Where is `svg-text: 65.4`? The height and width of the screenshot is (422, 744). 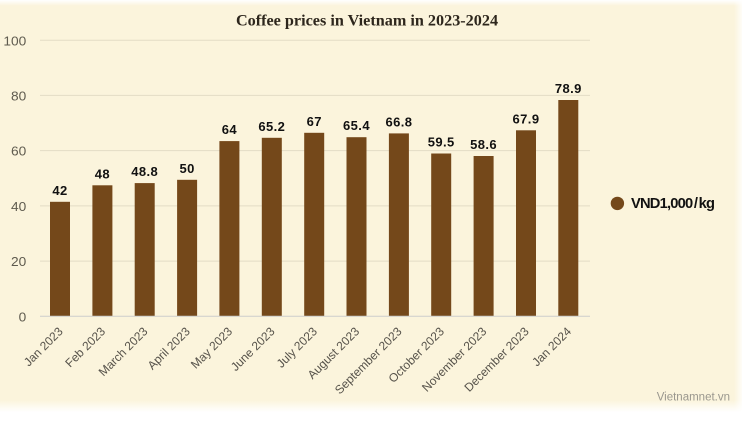 svg-text: 65.4 is located at coordinates (356, 125).